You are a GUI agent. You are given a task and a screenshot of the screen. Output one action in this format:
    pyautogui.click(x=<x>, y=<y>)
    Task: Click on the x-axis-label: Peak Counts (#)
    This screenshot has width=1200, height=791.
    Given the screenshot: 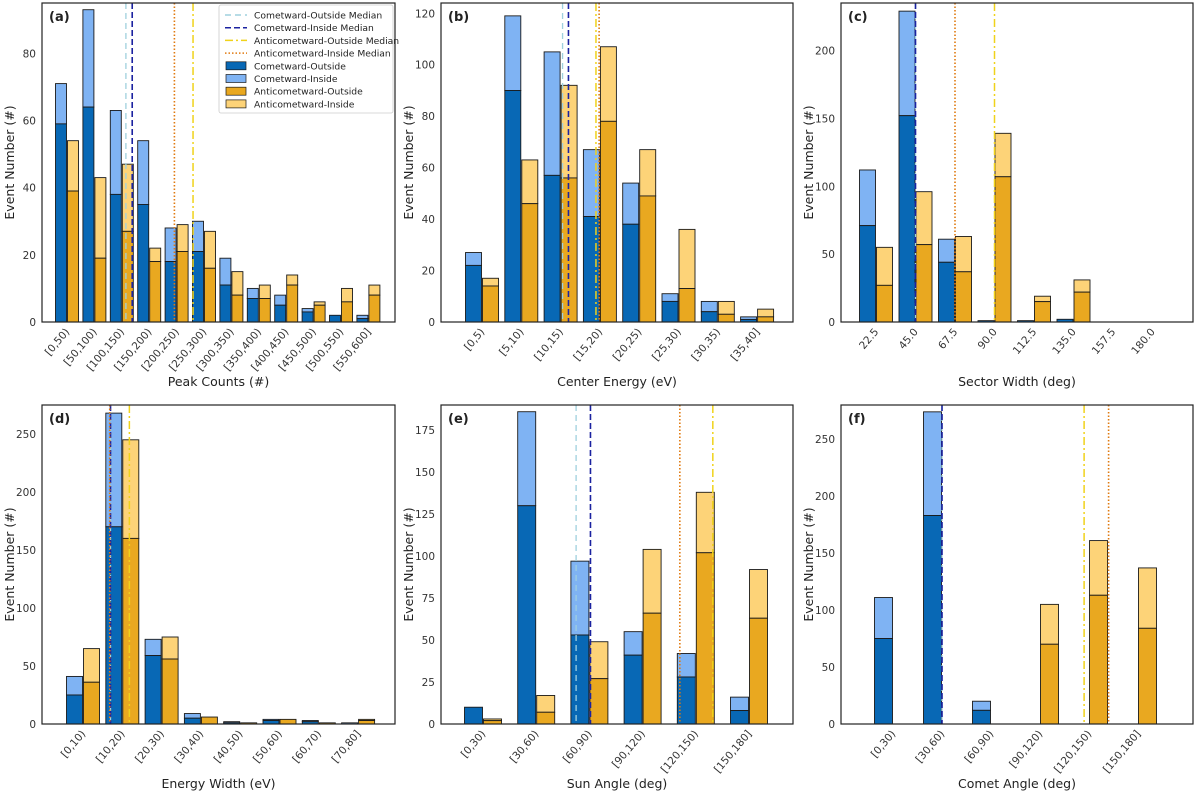 What is the action you would take?
    pyautogui.click(x=219, y=381)
    